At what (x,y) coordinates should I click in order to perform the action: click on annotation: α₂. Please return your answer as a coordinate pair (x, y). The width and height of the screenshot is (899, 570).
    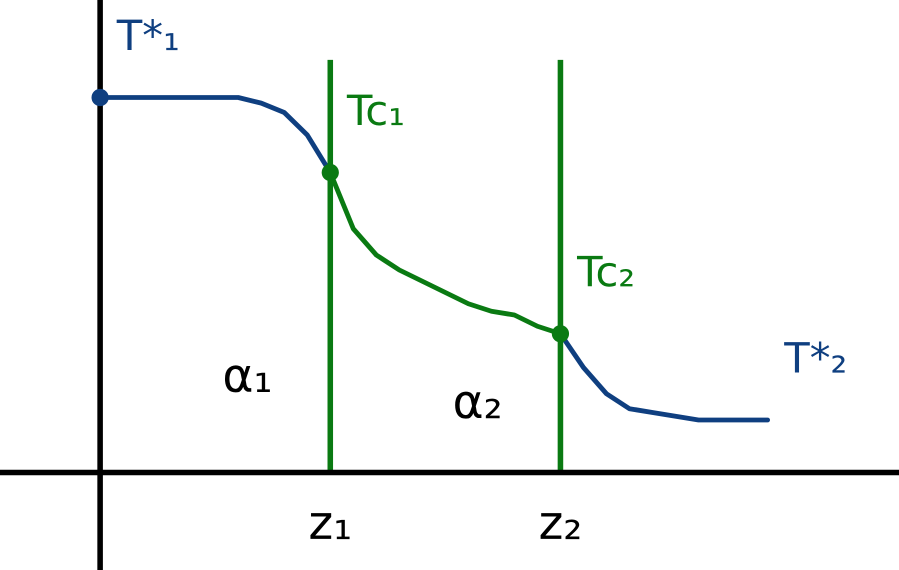
    Looking at the image, I should click on (477, 405).